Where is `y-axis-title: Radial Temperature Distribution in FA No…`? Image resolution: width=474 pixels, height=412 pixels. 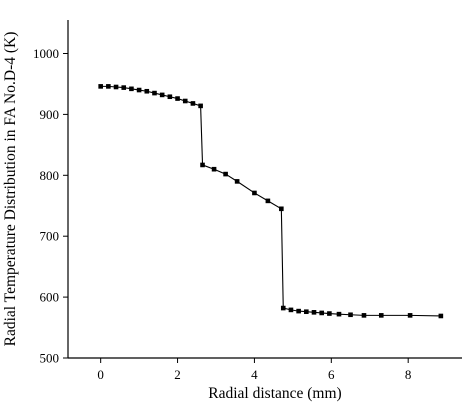
y-axis-title: Radial Temperature Distribution in FA No… is located at coordinates (10, 189).